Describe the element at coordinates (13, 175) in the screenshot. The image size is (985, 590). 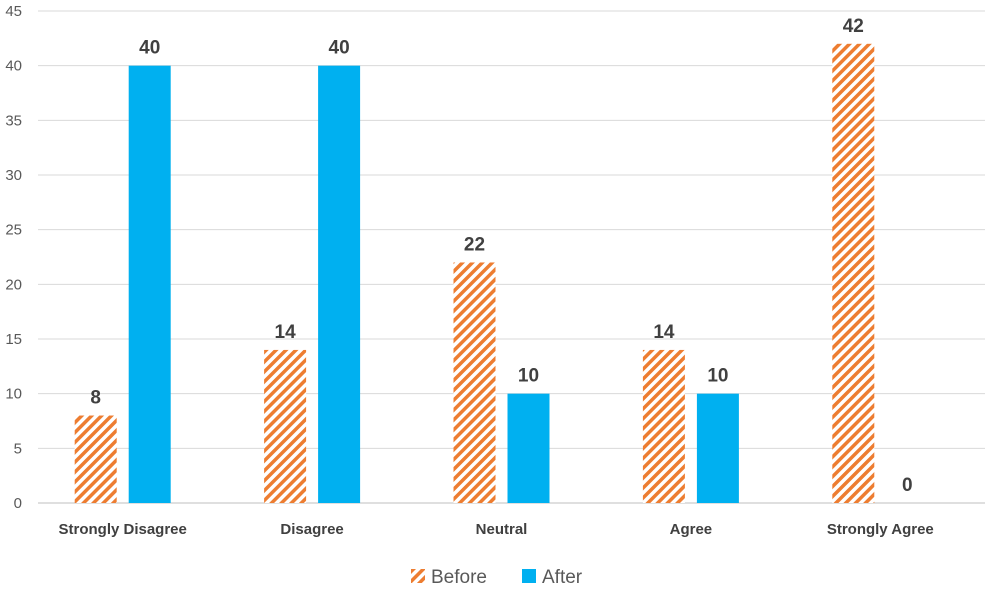
I see `y-tick-label: 30` at that location.